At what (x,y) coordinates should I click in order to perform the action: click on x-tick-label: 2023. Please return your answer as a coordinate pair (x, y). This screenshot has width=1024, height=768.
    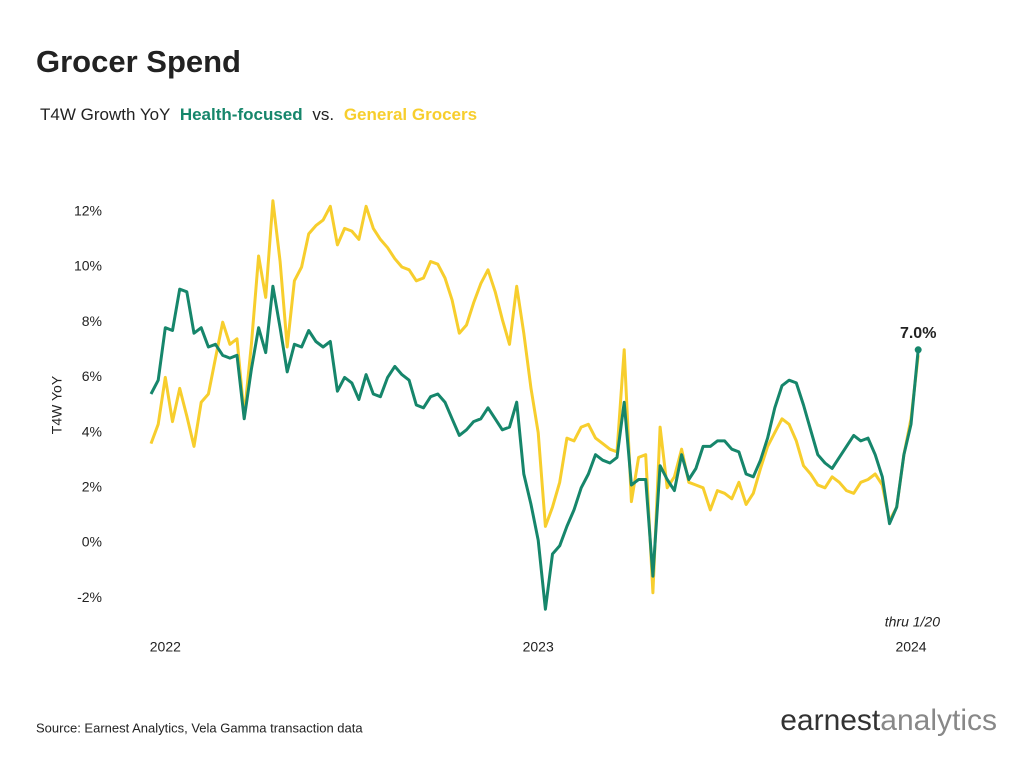
    Looking at the image, I should click on (538, 647).